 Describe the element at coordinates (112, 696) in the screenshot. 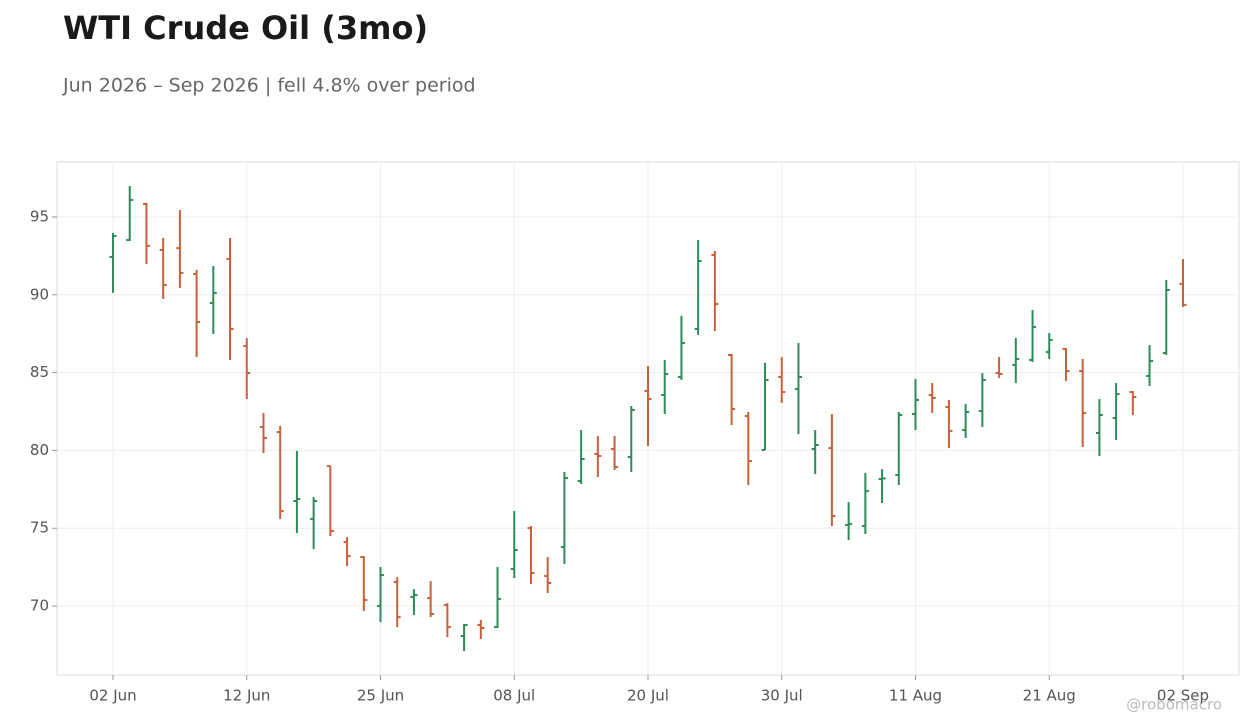

I see `x-tick-label: 02 Jun` at that location.